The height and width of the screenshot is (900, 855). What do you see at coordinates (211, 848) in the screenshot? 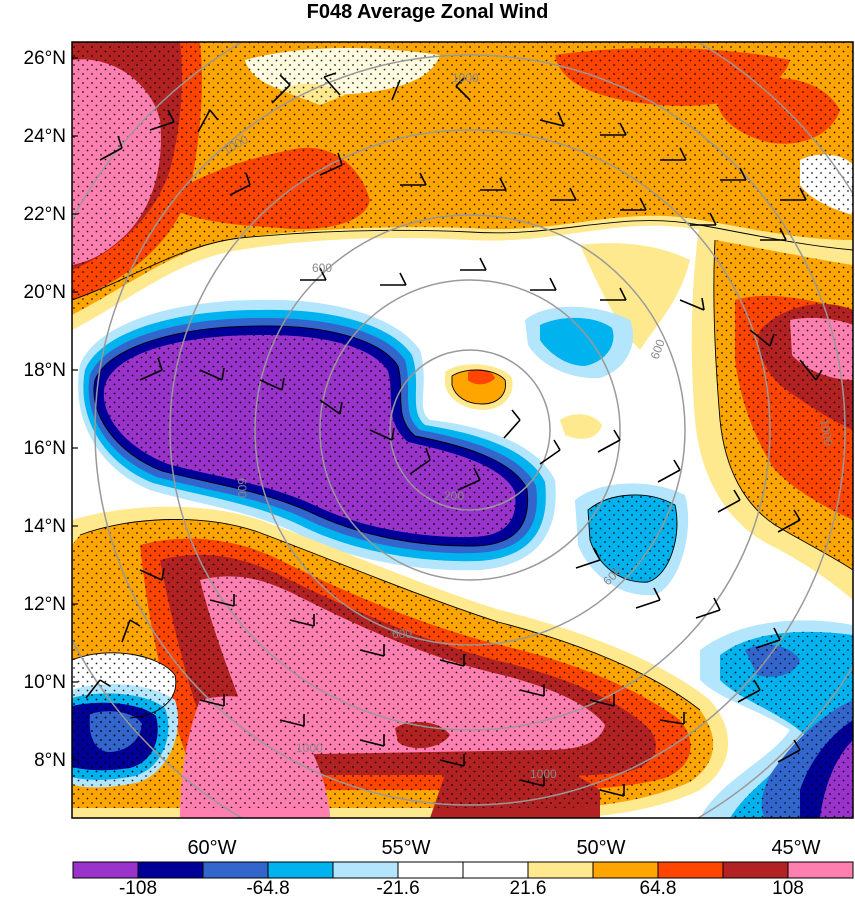
I see `lon-label-60w: 60°W` at bounding box center [211, 848].